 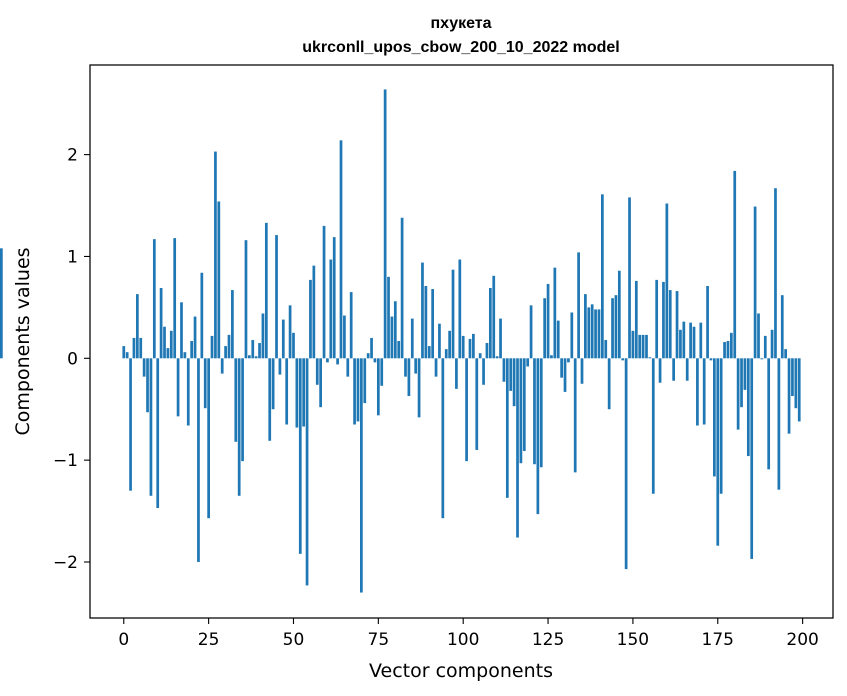 I want to click on x-tick-label: 25, so click(x=209, y=640).